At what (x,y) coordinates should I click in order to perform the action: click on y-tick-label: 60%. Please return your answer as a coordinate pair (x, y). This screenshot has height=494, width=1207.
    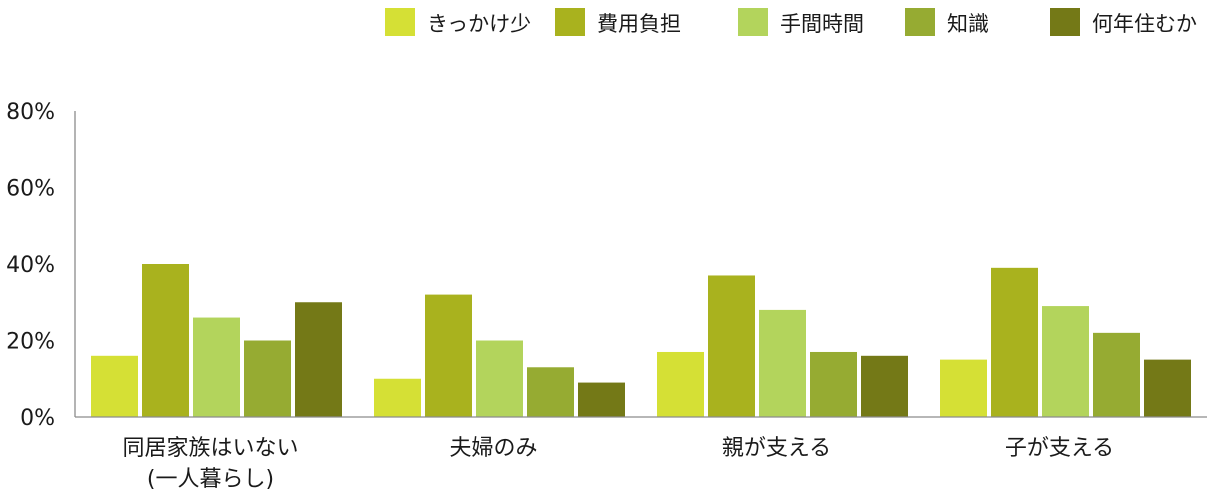
    Looking at the image, I should click on (30, 189).